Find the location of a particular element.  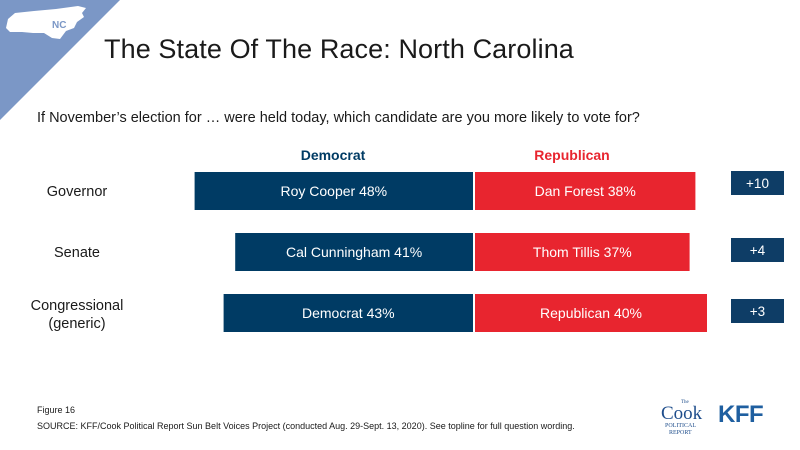

category-label: Governor is located at coordinates (77, 192).